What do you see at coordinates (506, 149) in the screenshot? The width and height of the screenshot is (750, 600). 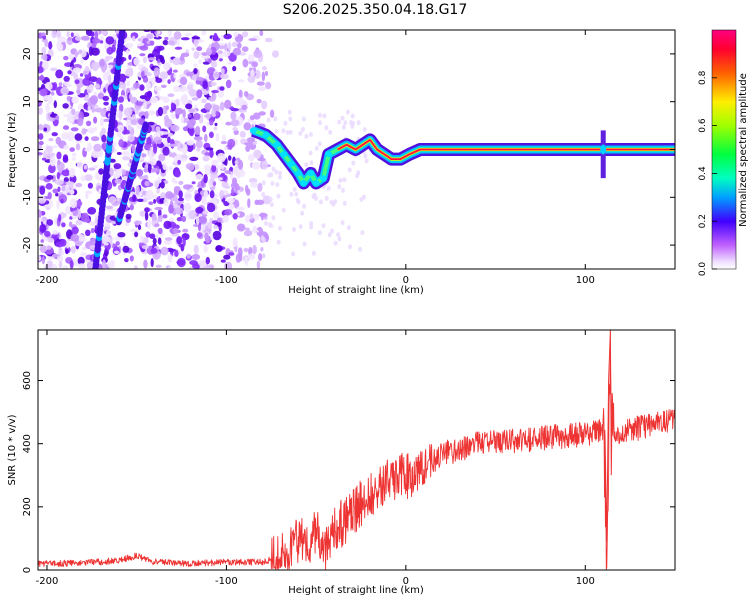 I see `ridge-core` at bounding box center [506, 149].